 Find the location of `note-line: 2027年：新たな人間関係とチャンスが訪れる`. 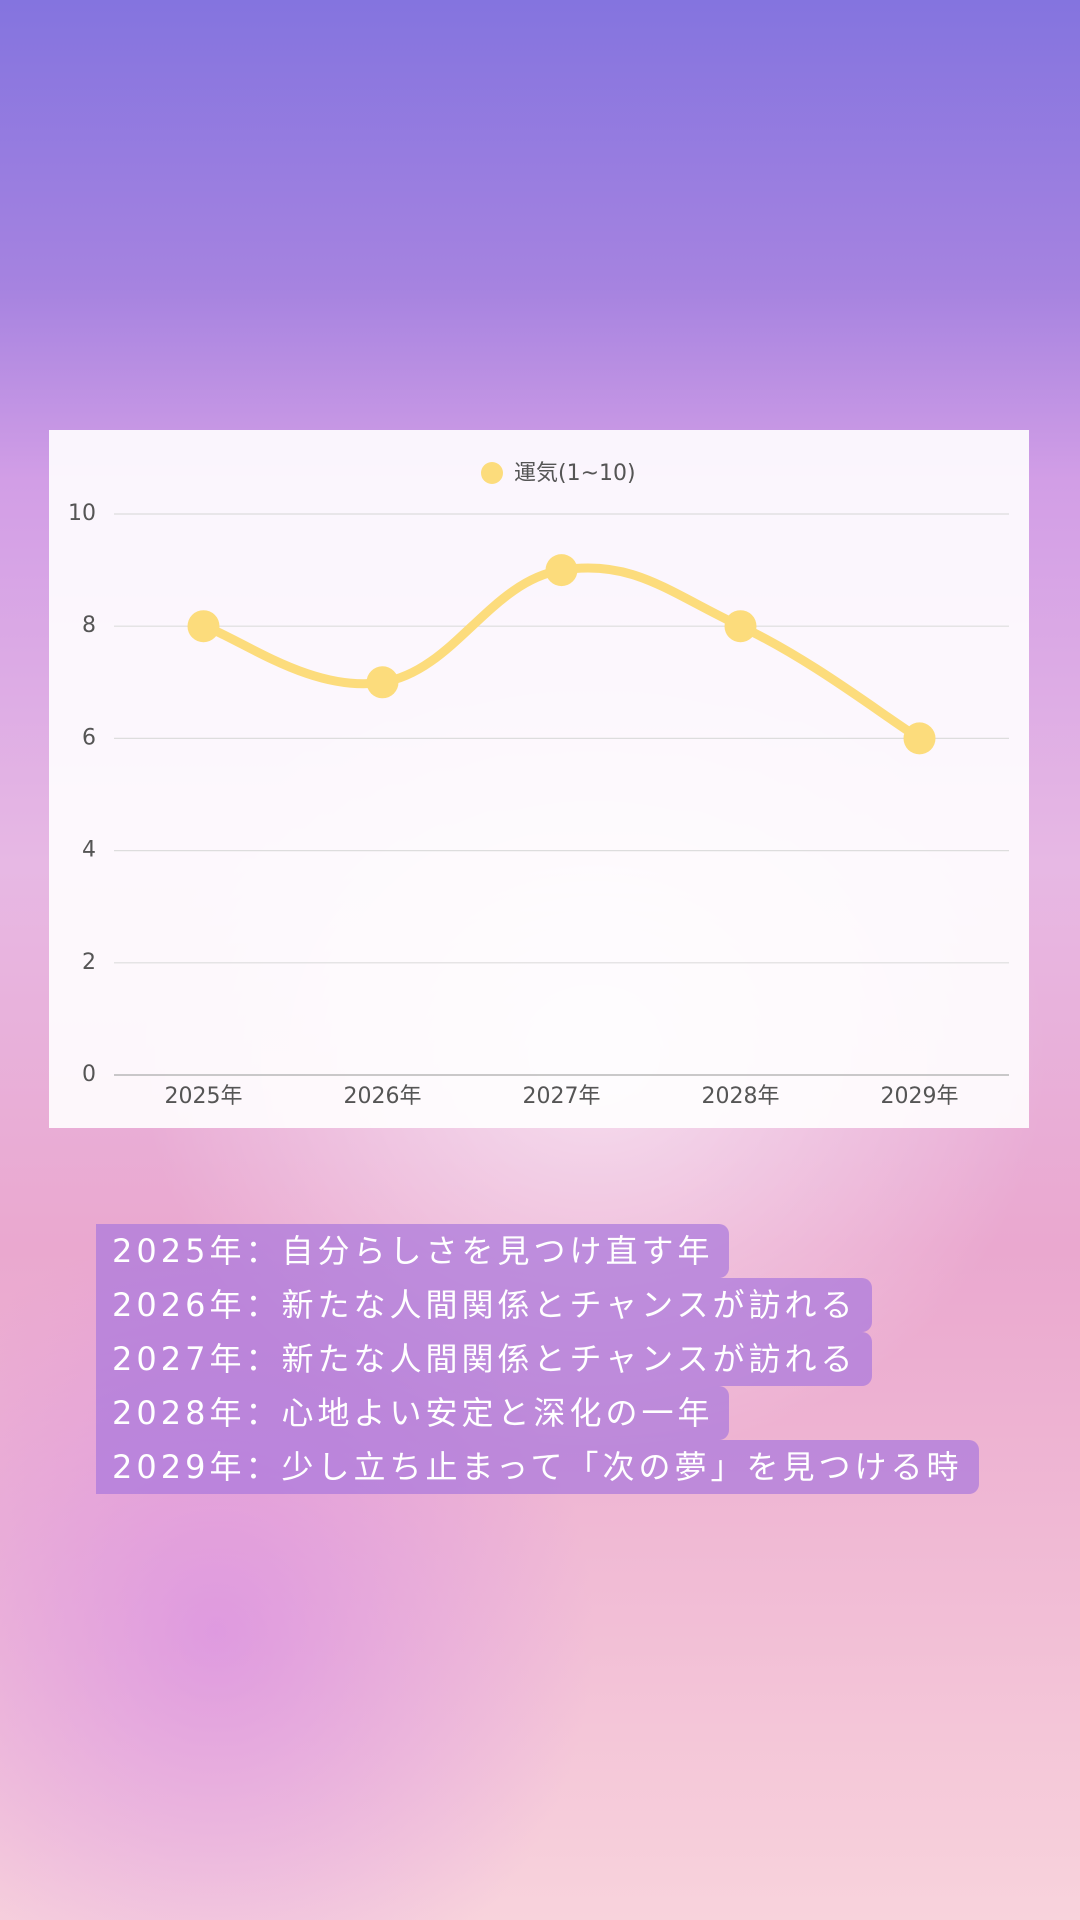

note-line: 2027年：新たな人間関係とチャンスが訪れる is located at coordinates (484, 1359).